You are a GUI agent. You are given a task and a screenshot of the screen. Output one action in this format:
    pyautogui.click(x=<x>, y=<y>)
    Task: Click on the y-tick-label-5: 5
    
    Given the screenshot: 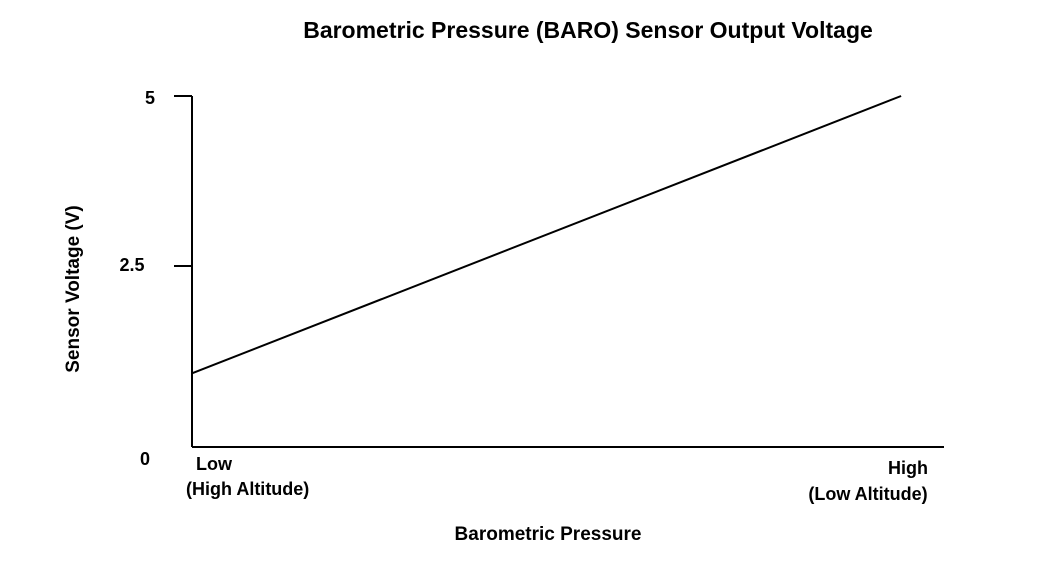 What is the action you would take?
    pyautogui.click(x=150, y=98)
    